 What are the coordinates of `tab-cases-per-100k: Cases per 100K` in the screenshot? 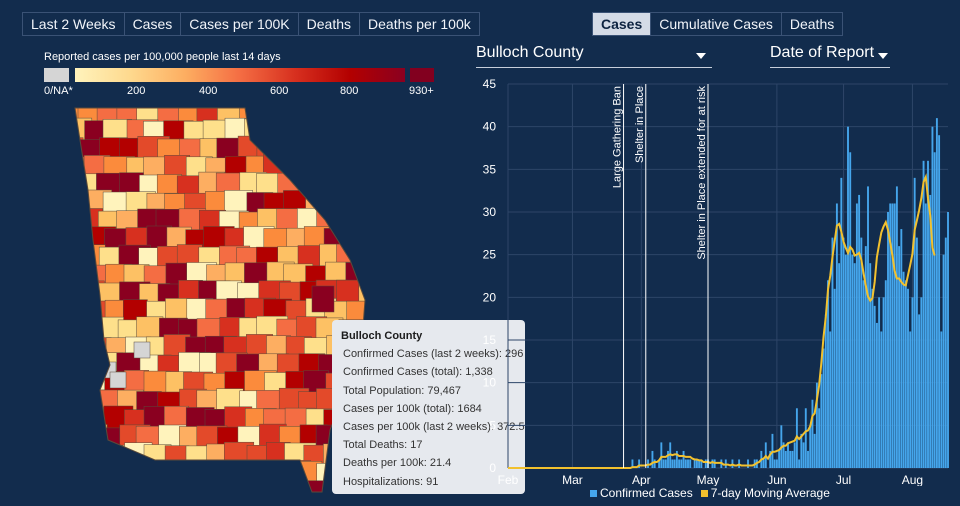 It's located at (240, 24).